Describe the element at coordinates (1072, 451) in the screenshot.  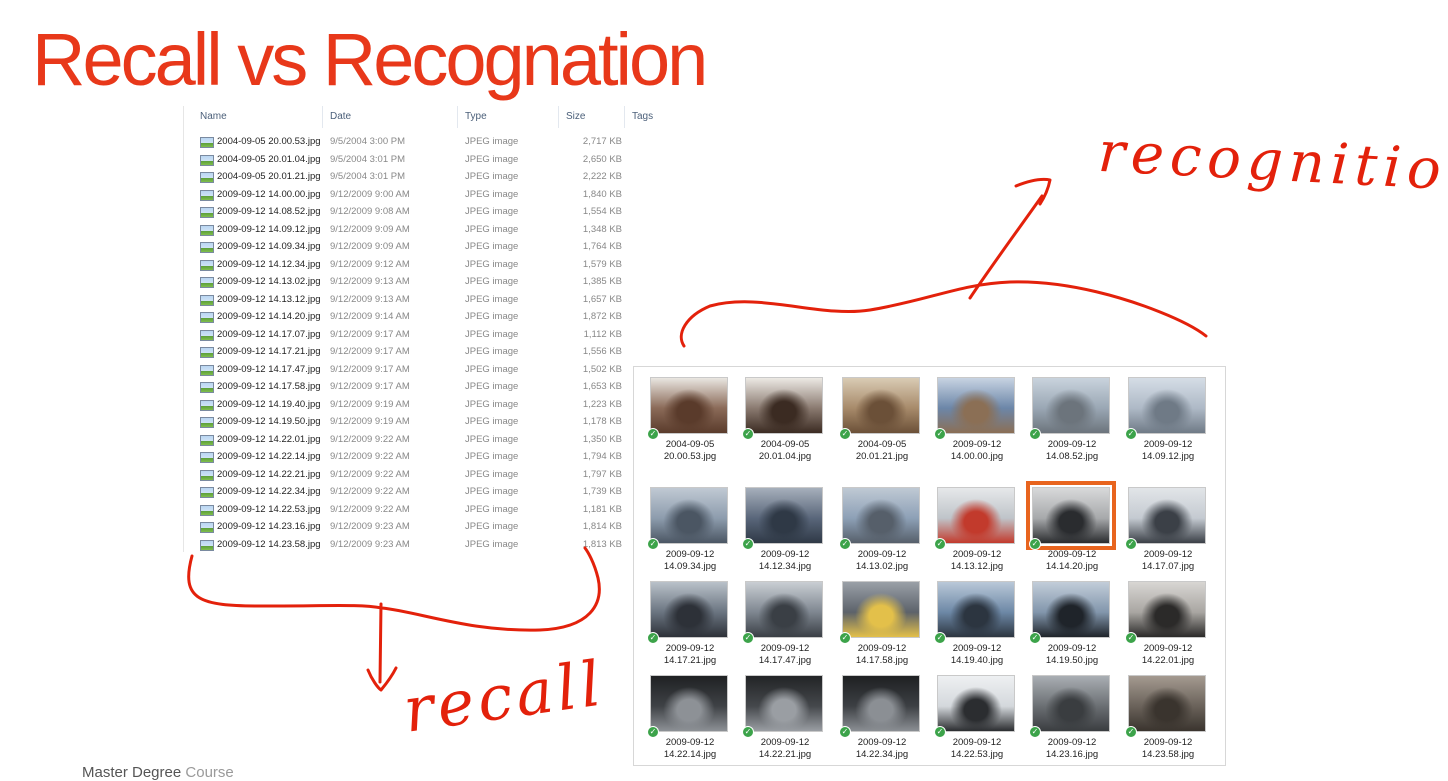
I see `thumbnail-label: 2009-09-12 14.08.52.jpg` at that location.